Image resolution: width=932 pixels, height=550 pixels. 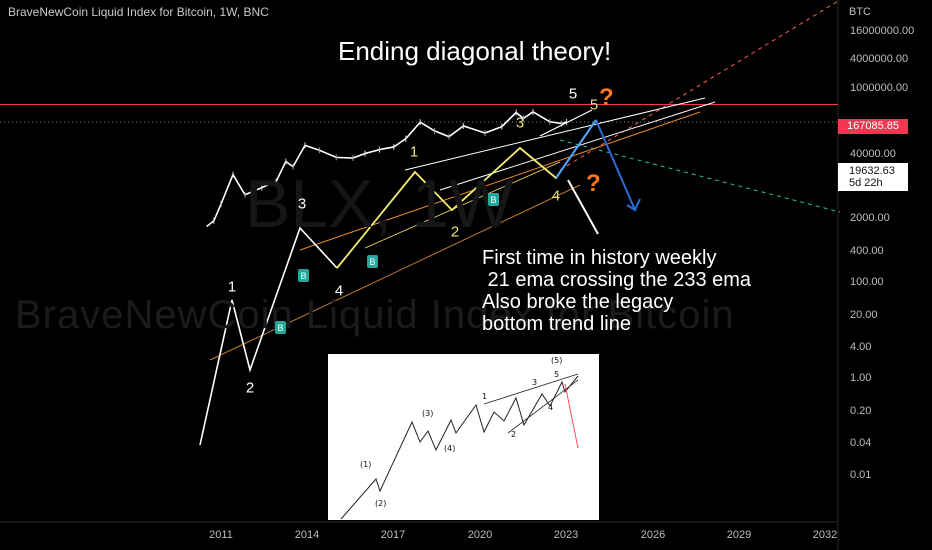 What do you see at coordinates (455, 232) in the screenshot?
I see `wave-label-yellow: 2` at bounding box center [455, 232].